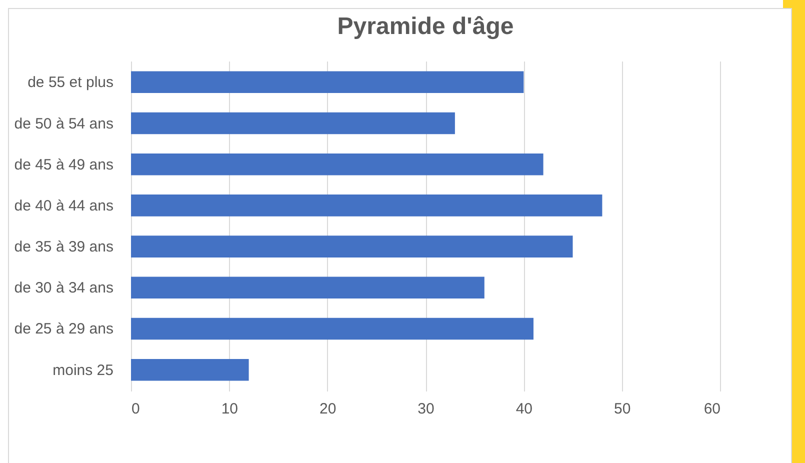  Describe the element at coordinates (64, 123) in the screenshot. I see `y-tick-label: de 50 à 54 ans` at that location.